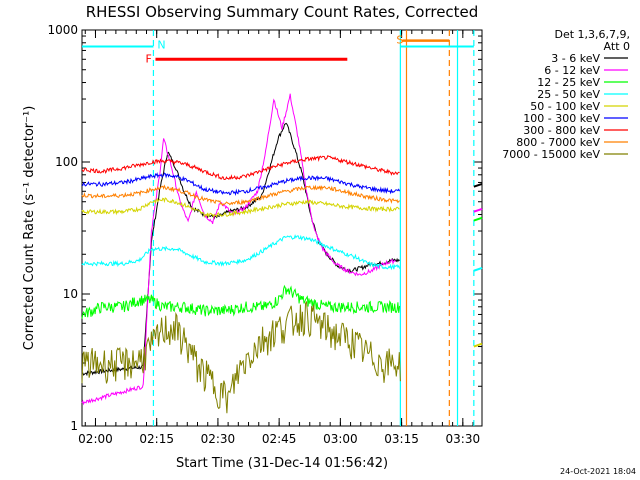  I want to click on x-tick-label: 02:30, so click(218, 439).